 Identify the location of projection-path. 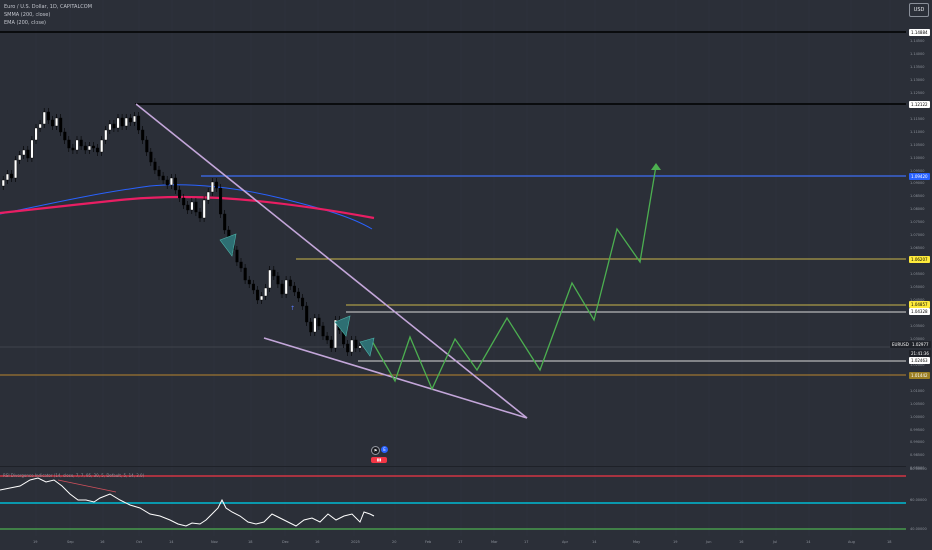
(514, 278).